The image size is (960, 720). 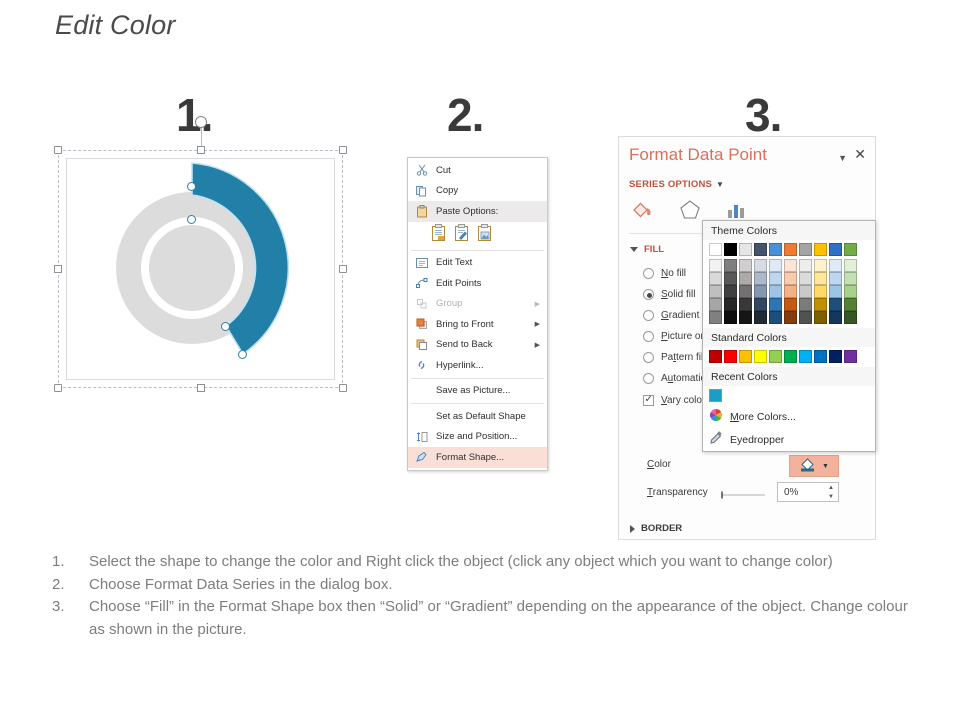 What do you see at coordinates (477, 263) in the screenshot?
I see `menu-item-edit-text: Edit Text` at bounding box center [477, 263].